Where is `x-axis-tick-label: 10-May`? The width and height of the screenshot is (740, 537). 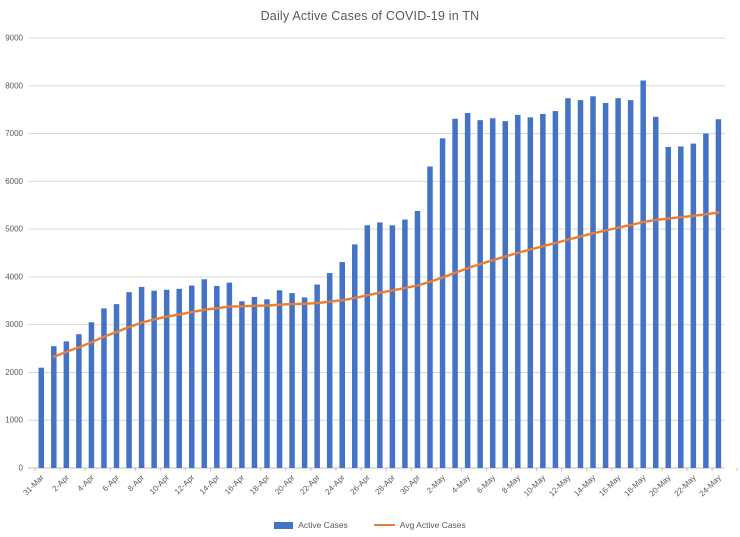 x-axis-tick-label: 10-May is located at coordinates (534, 485).